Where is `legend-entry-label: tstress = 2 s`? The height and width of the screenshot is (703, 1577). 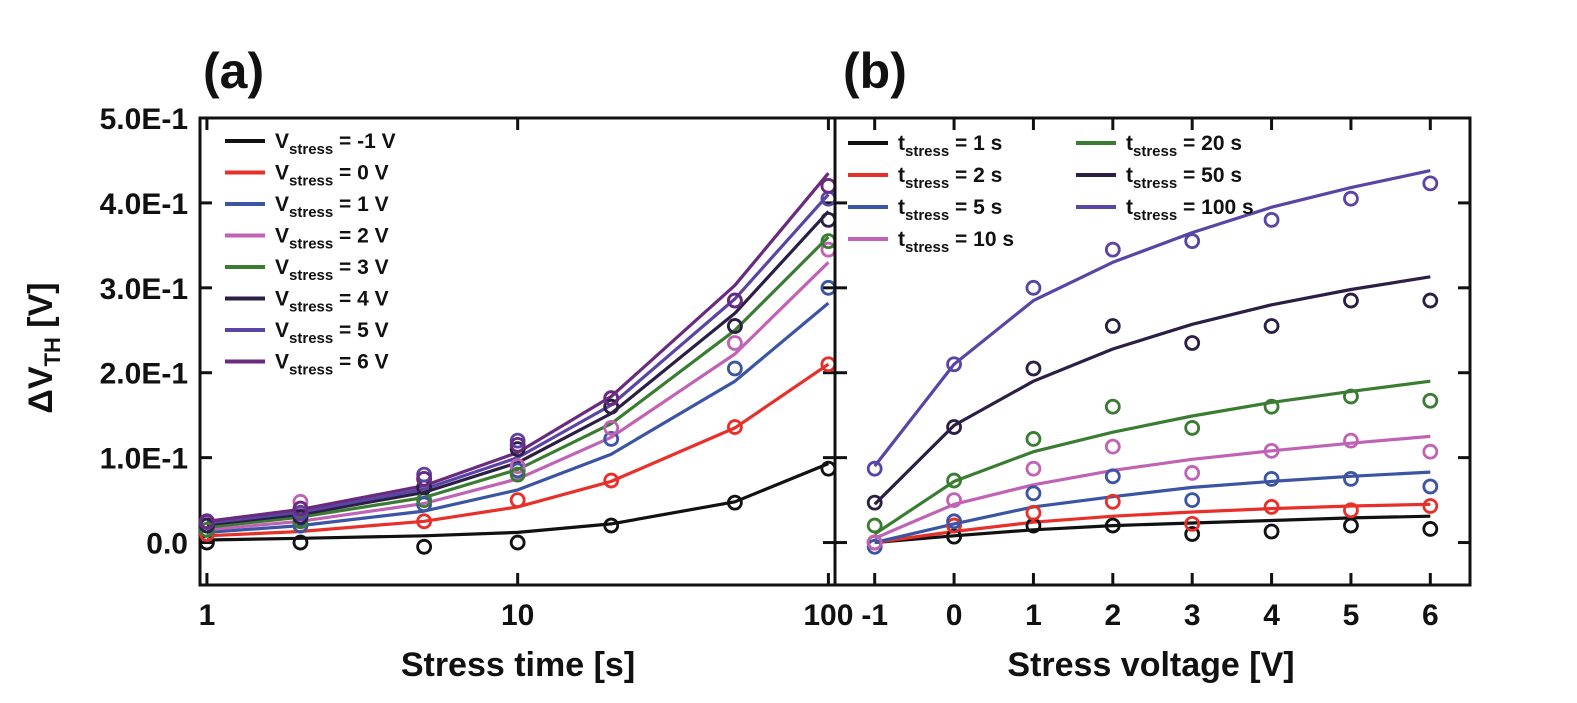 legend-entry-label: tstress = 2 s is located at coordinates (950, 178).